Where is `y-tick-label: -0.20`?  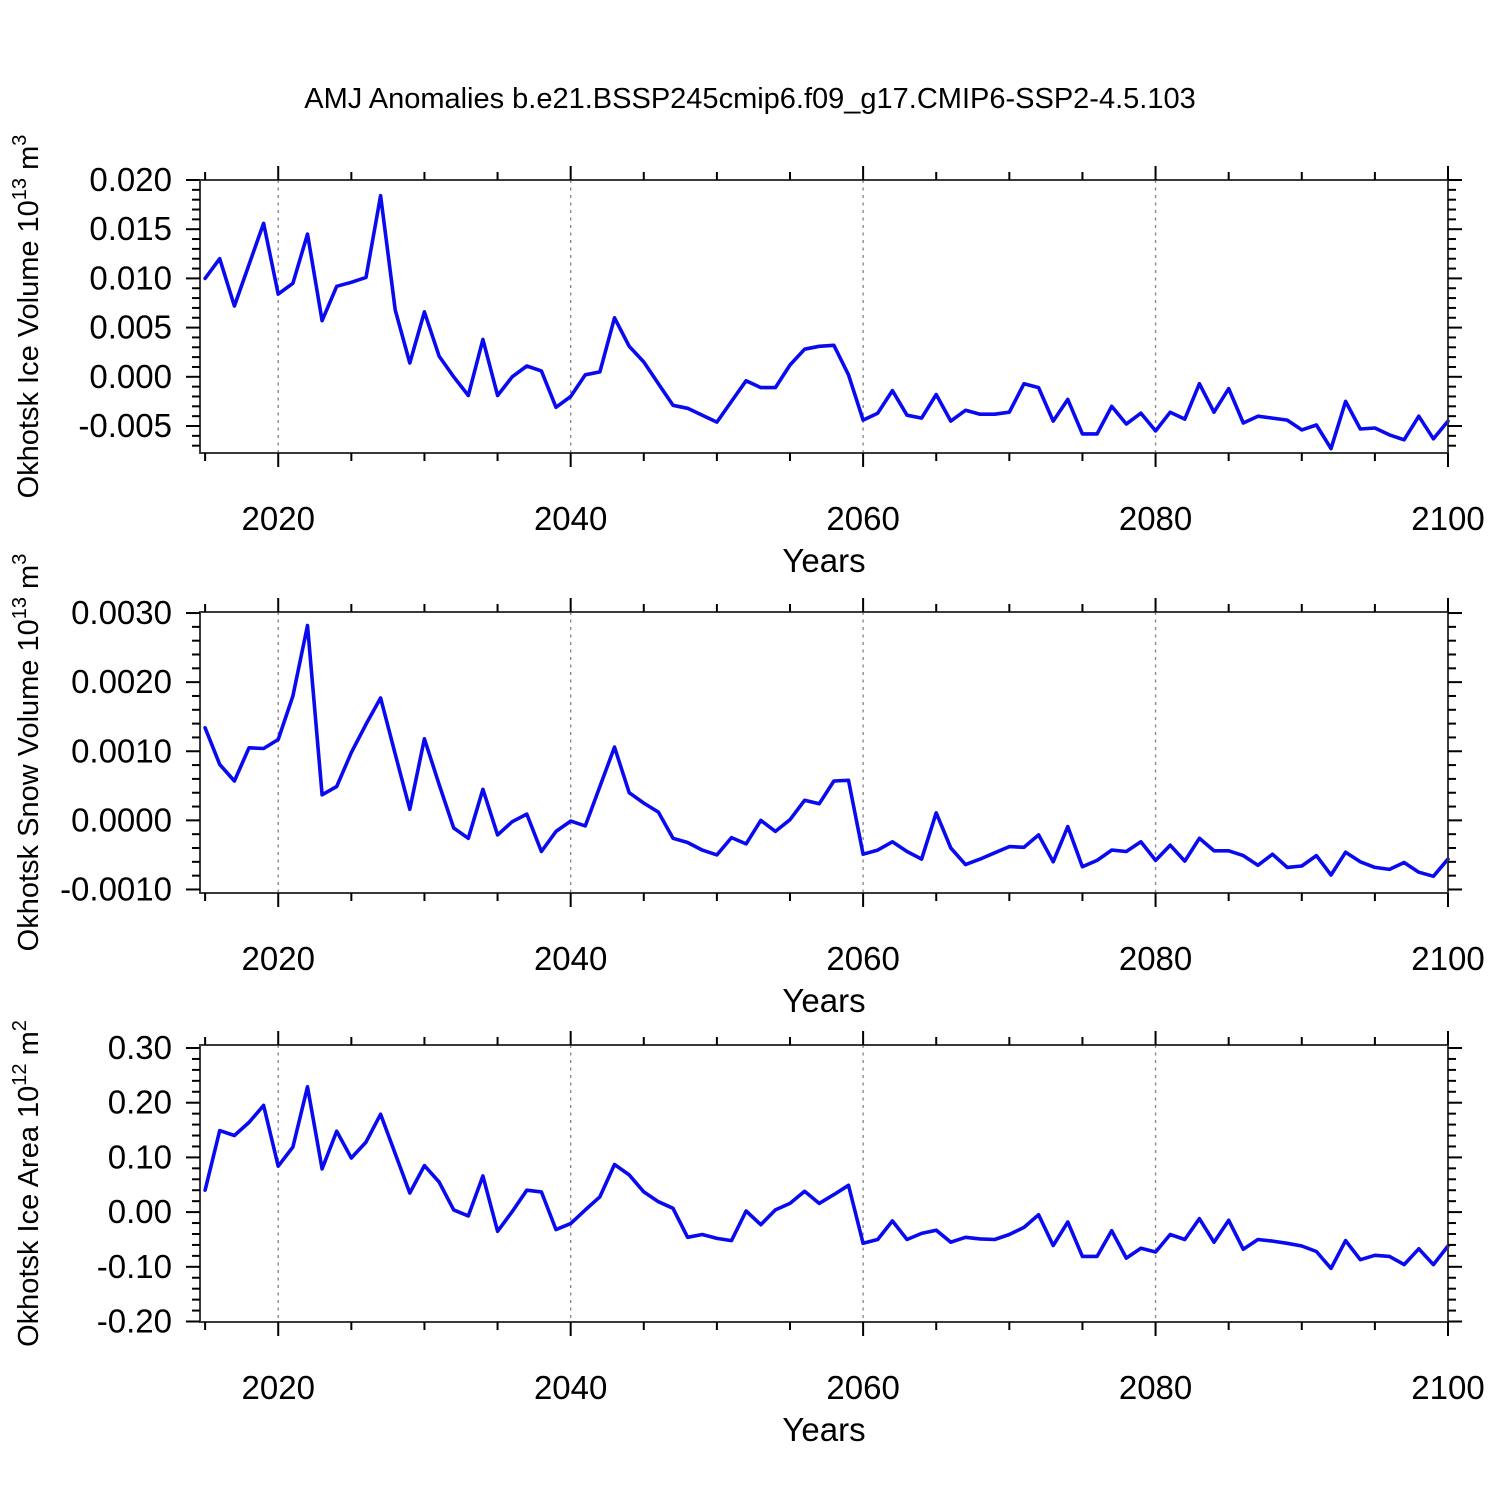
y-tick-label: -0.20 is located at coordinates (134, 1321).